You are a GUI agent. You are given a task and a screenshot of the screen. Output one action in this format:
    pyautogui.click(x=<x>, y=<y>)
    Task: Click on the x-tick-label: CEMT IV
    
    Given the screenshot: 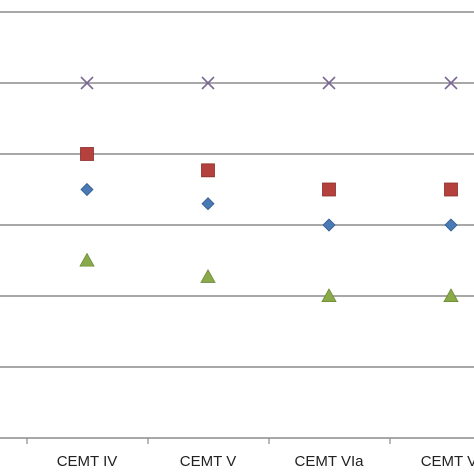 What is the action you would take?
    pyautogui.click(x=87, y=461)
    